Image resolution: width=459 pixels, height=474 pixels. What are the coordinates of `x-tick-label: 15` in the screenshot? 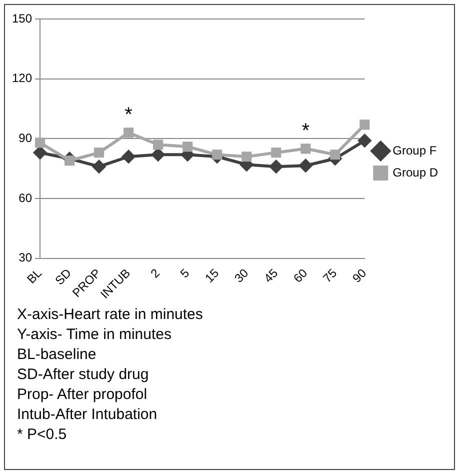 It's located at (212, 276).